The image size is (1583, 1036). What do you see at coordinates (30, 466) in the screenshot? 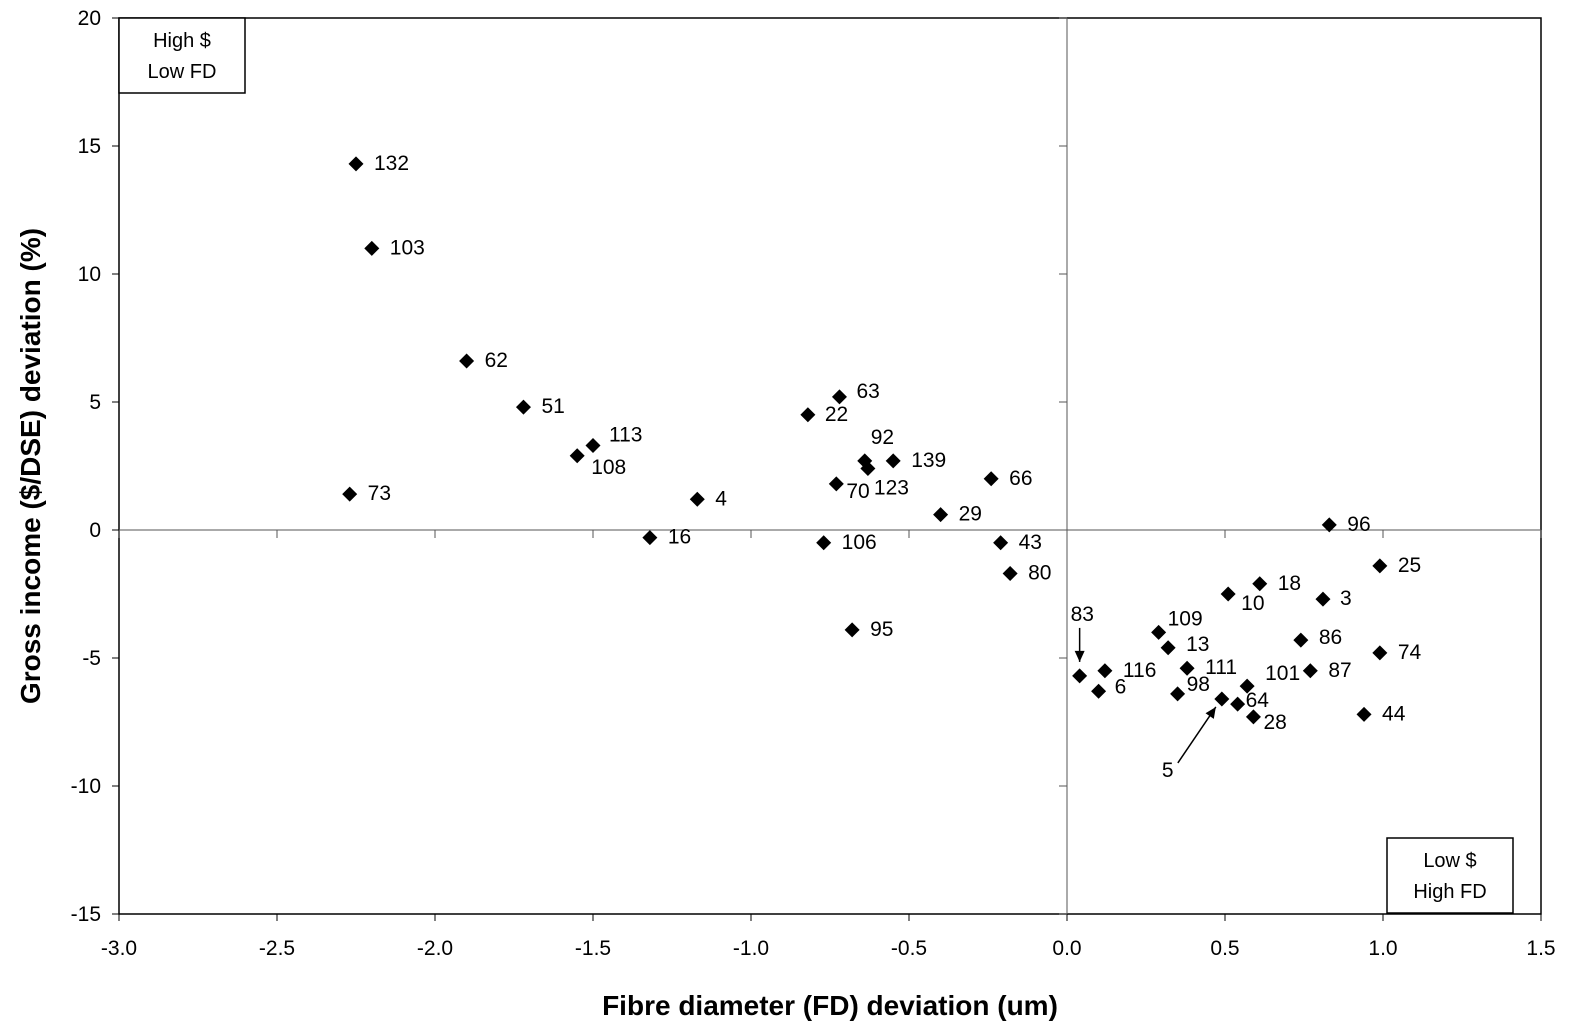
I see `y-axis-title: Gross income ($/DSE) deviation (%)` at bounding box center [30, 466].